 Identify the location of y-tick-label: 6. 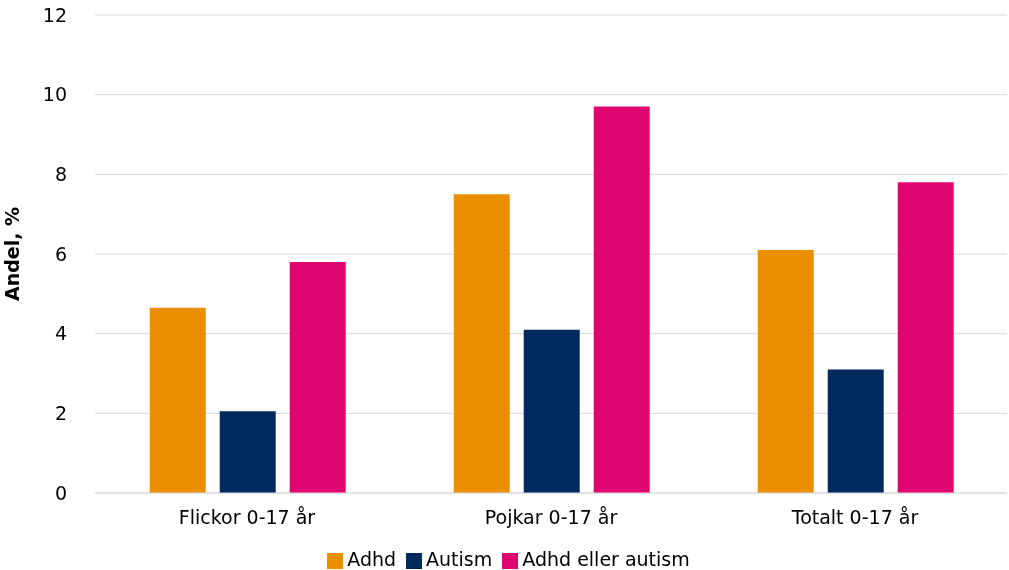
(60, 253).